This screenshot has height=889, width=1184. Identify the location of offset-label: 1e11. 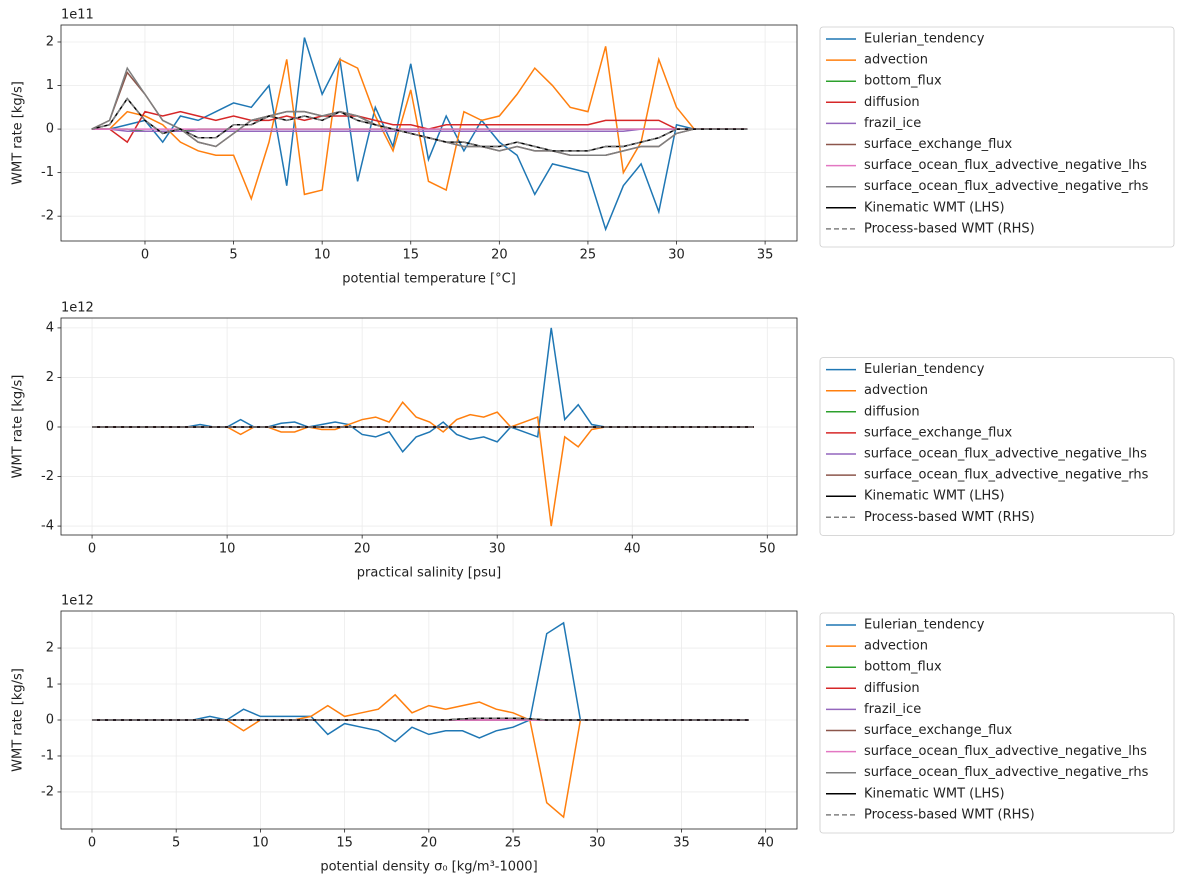
(77, 15).